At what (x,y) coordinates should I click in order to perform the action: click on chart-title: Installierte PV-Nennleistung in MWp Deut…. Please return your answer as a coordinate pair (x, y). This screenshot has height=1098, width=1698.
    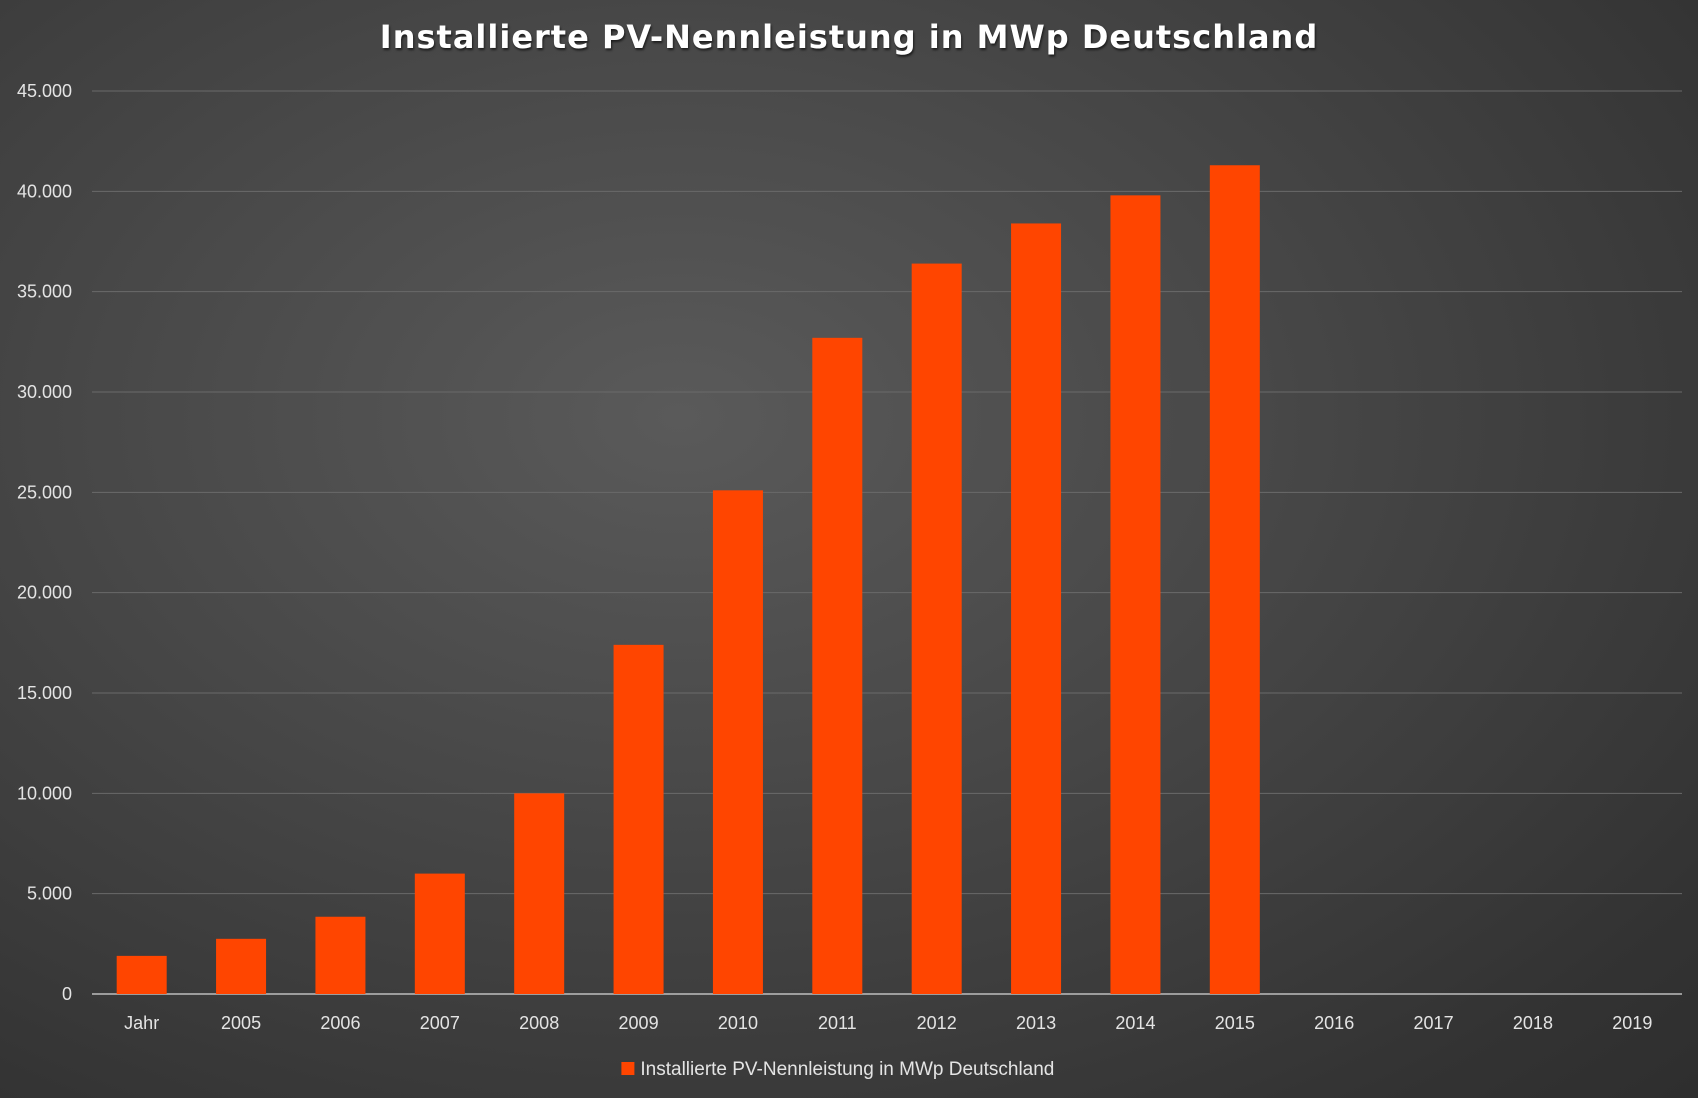
    Looking at the image, I should click on (849, 37).